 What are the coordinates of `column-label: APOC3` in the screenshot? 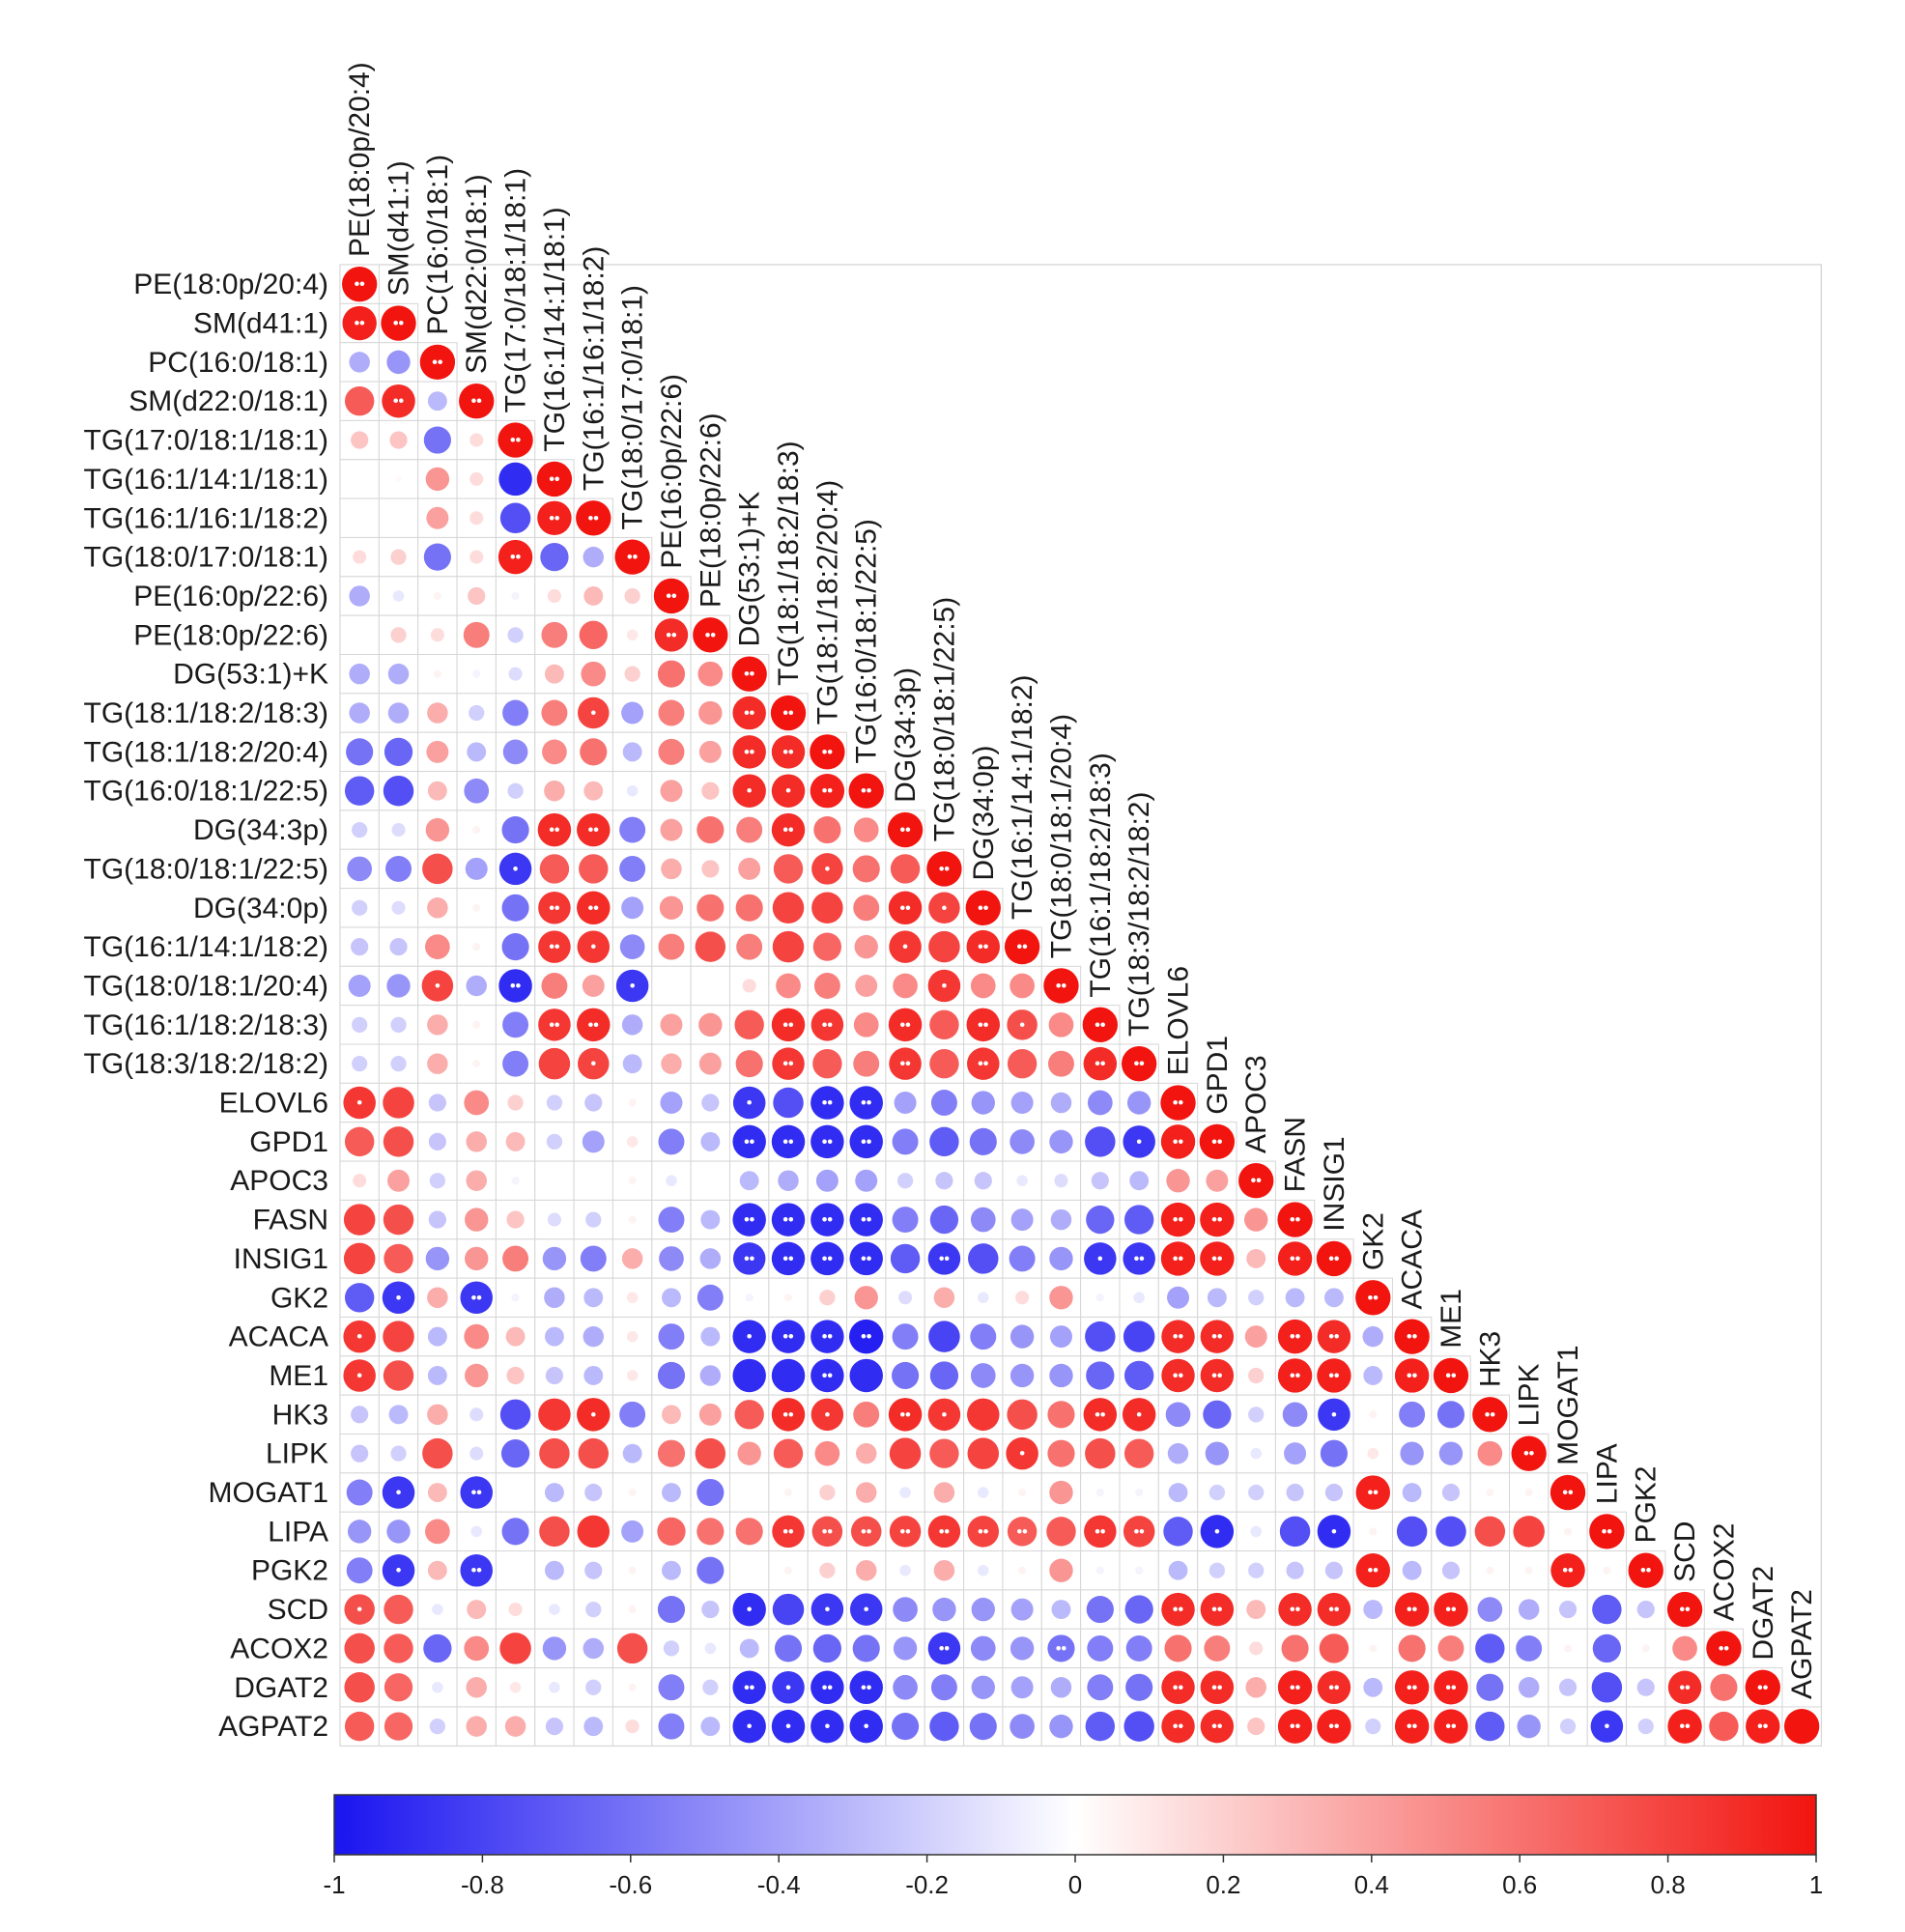 It's located at (1256, 1104).